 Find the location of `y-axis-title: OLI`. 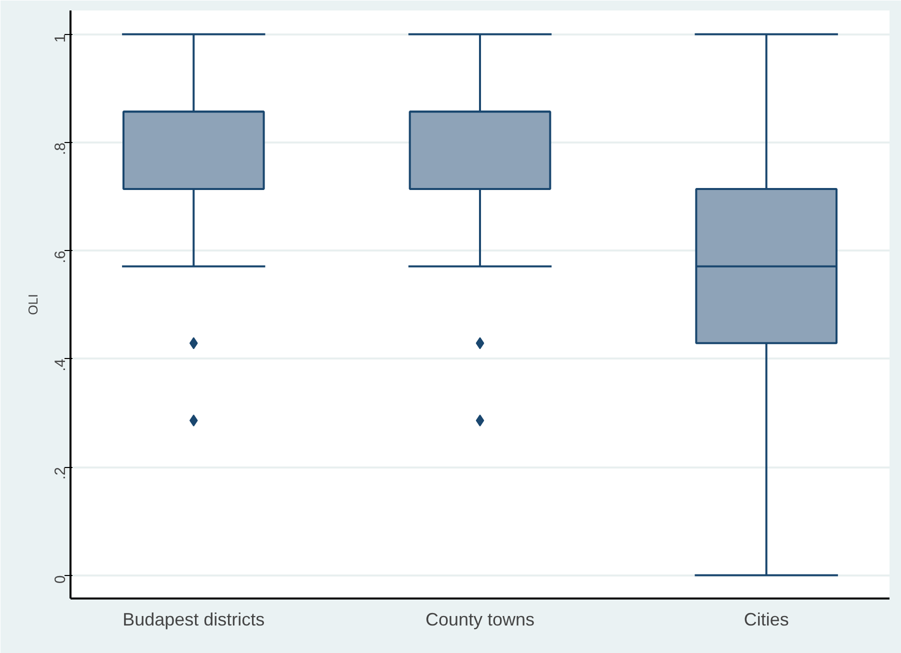

y-axis-title: OLI is located at coordinates (33, 304).